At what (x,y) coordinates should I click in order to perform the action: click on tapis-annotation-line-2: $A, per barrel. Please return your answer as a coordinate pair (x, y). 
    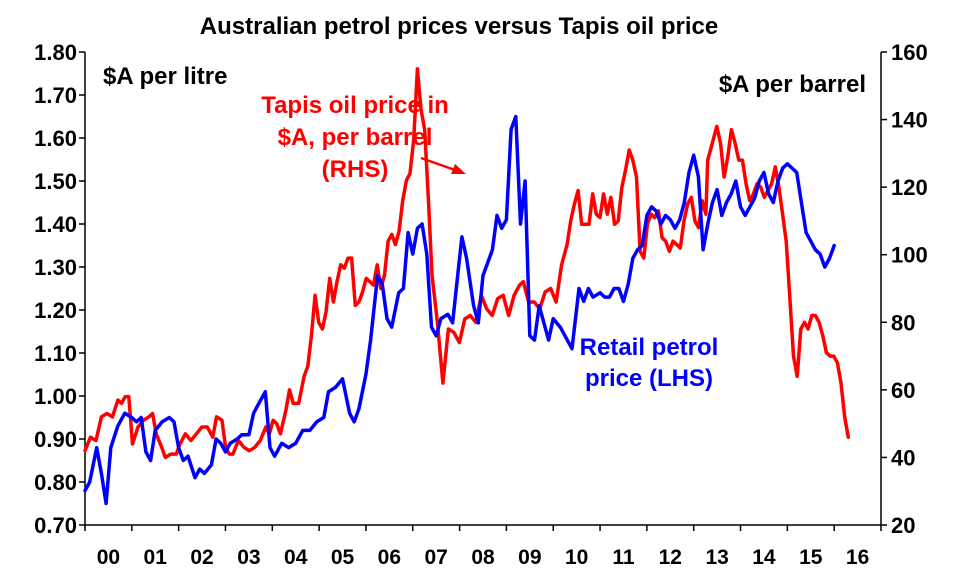
    Looking at the image, I should click on (355, 137).